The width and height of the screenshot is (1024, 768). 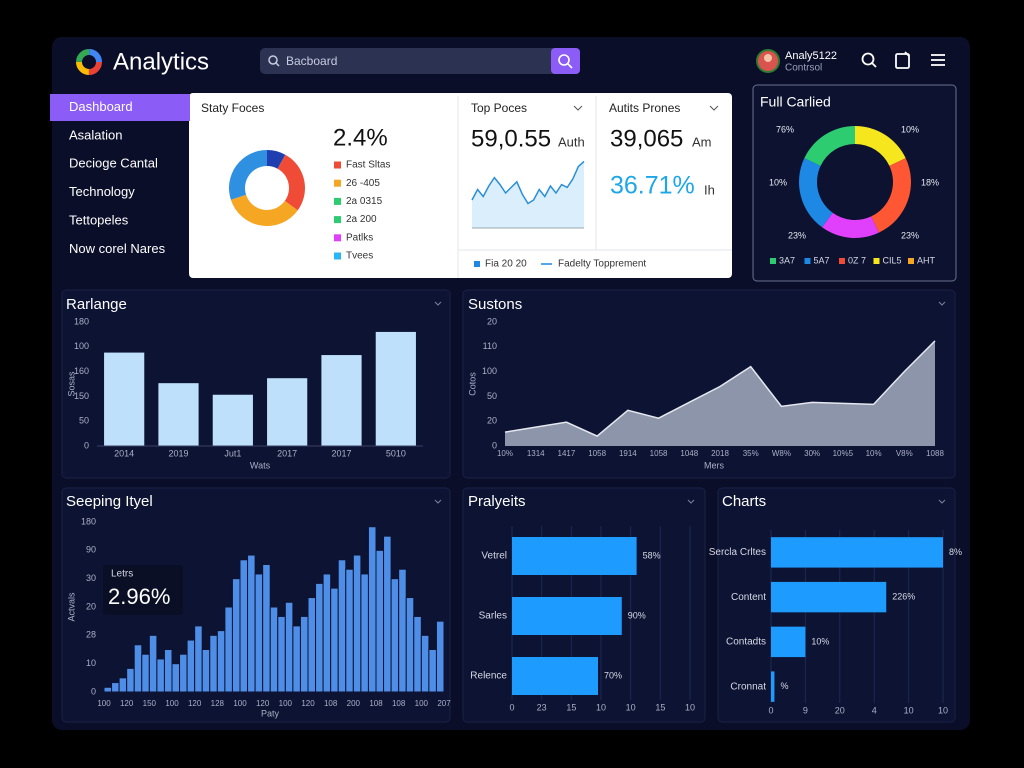 I want to click on menu-icon, so click(x=938, y=60).